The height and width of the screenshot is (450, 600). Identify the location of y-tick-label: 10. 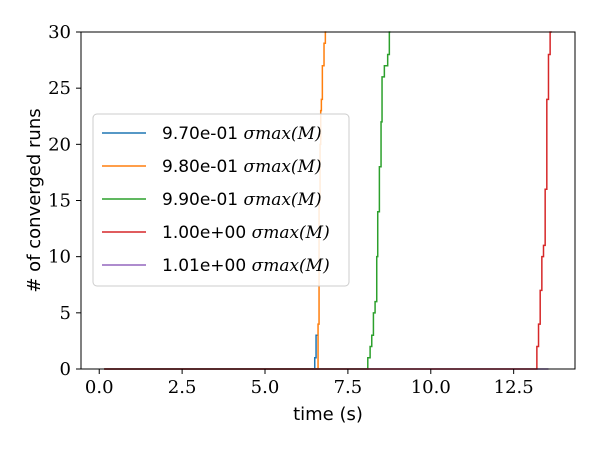
(59, 257).